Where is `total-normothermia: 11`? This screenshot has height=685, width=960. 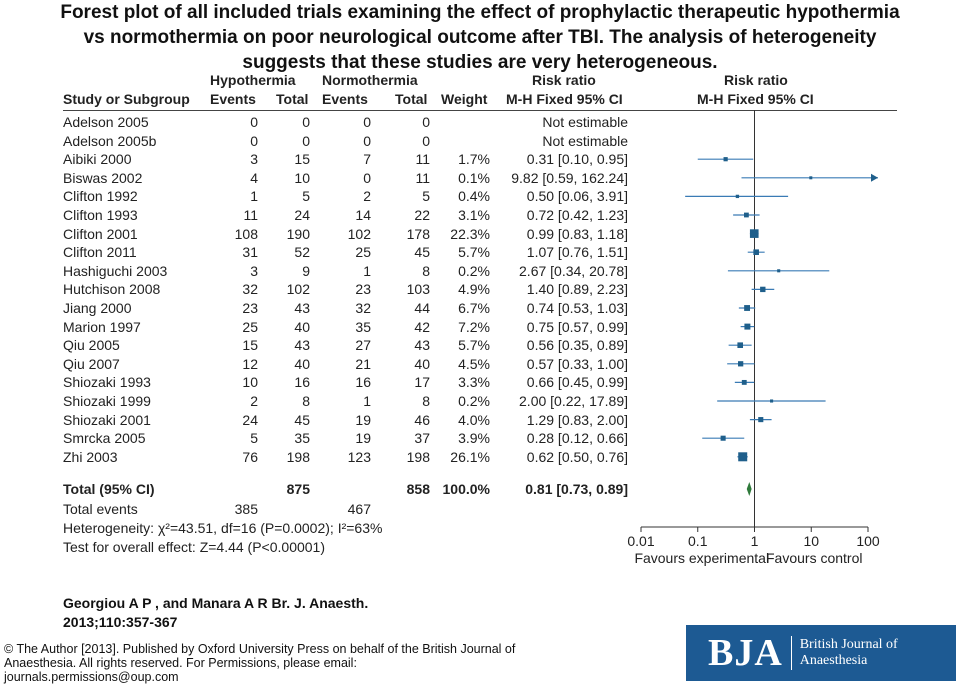
total-normothermia: 11 is located at coordinates (422, 159).